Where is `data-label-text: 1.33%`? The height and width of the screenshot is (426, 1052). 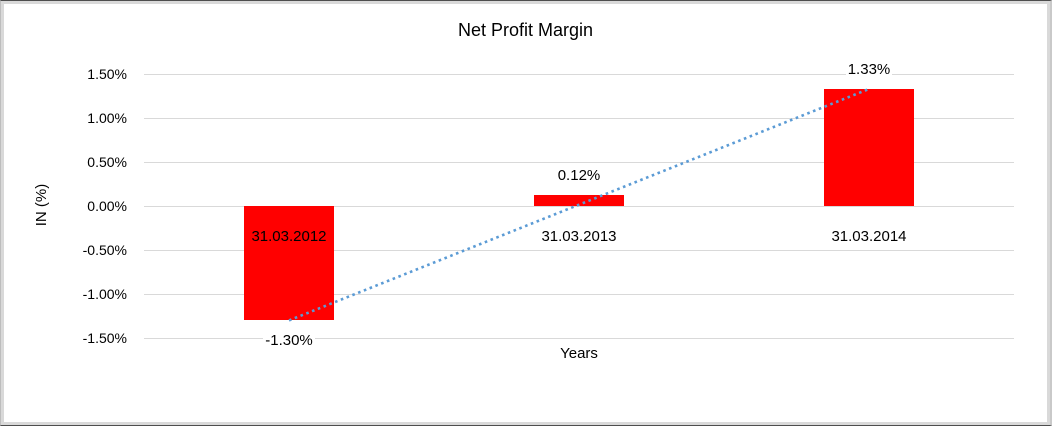
data-label-text: 1.33% is located at coordinates (869, 69).